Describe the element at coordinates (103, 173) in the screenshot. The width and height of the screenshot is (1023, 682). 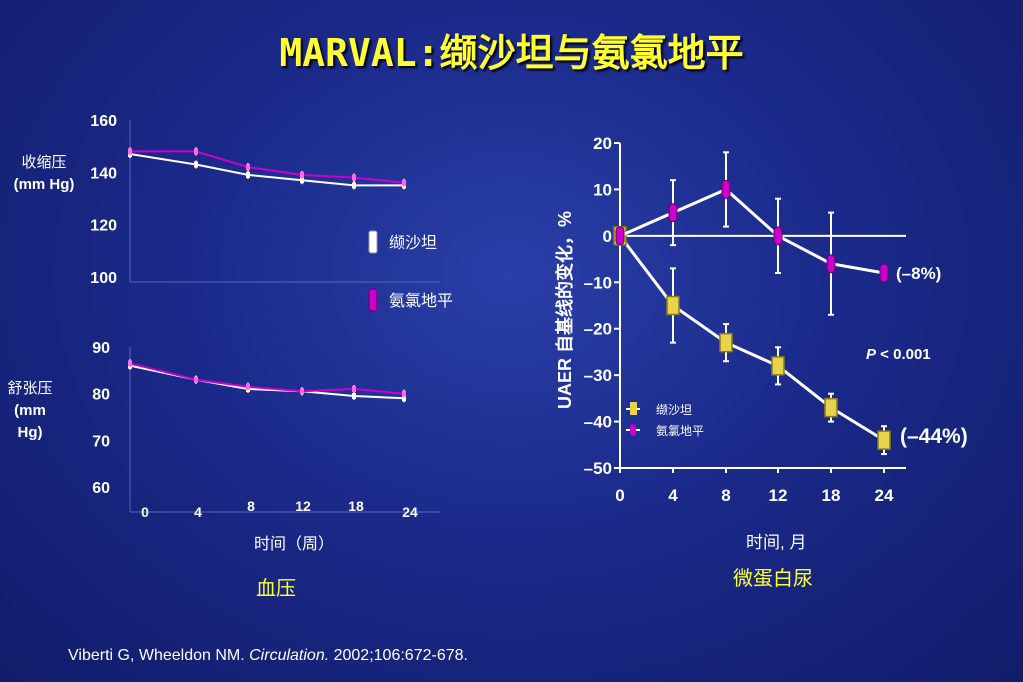
I see `systolic-ytick-label: 140` at that location.